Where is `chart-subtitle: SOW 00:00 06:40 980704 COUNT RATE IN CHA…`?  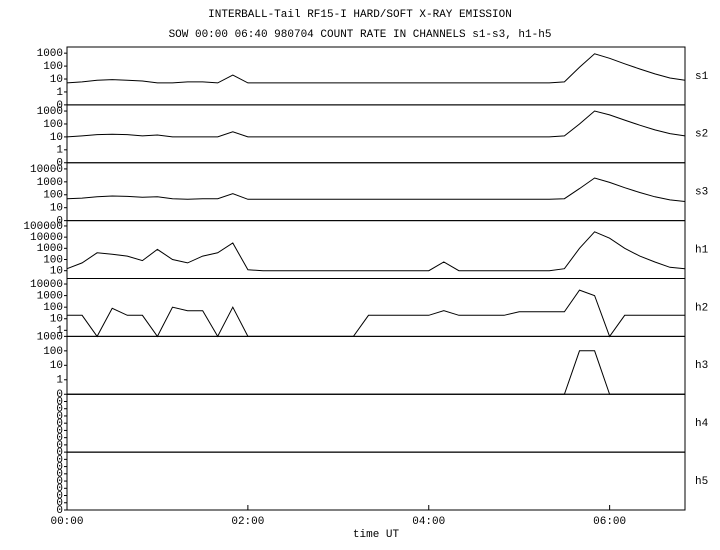
chart-subtitle: SOW 00:00 06:40 980704 COUNT RATE IN CHA… is located at coordinates (360, 35).